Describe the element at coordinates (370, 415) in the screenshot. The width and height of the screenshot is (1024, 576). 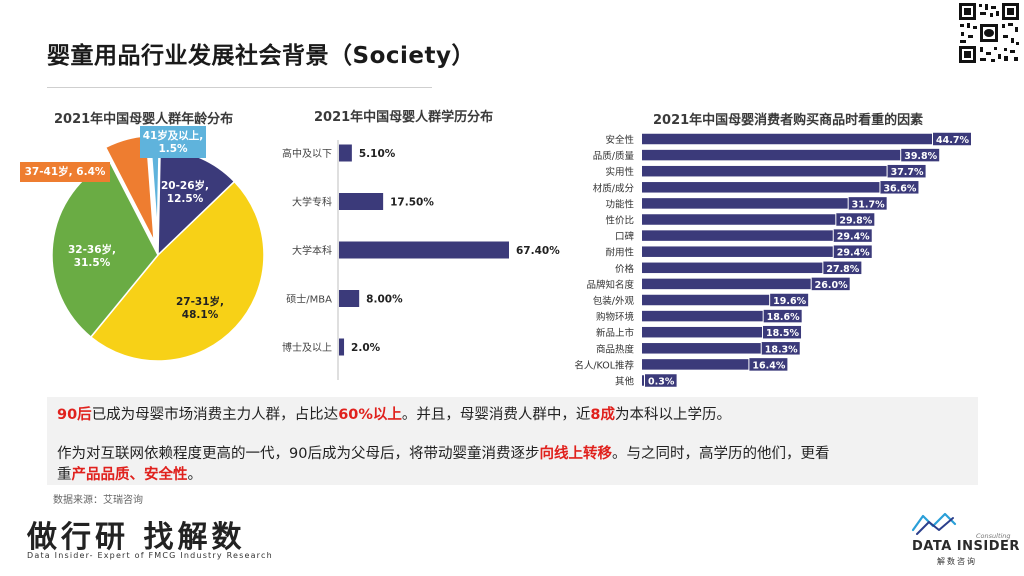
I see `message-highlight: 60%以上` at that location.